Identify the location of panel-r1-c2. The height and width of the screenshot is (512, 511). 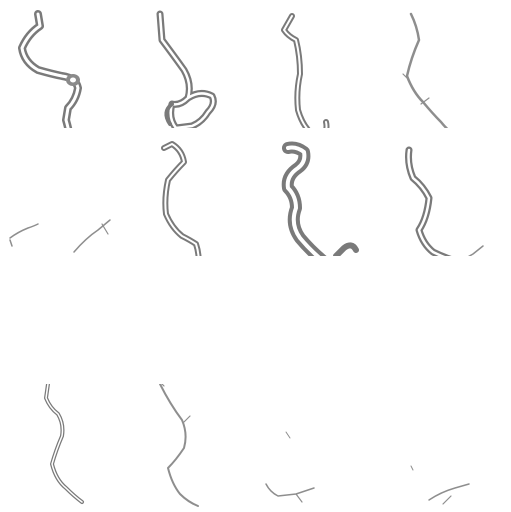
(192, 64).